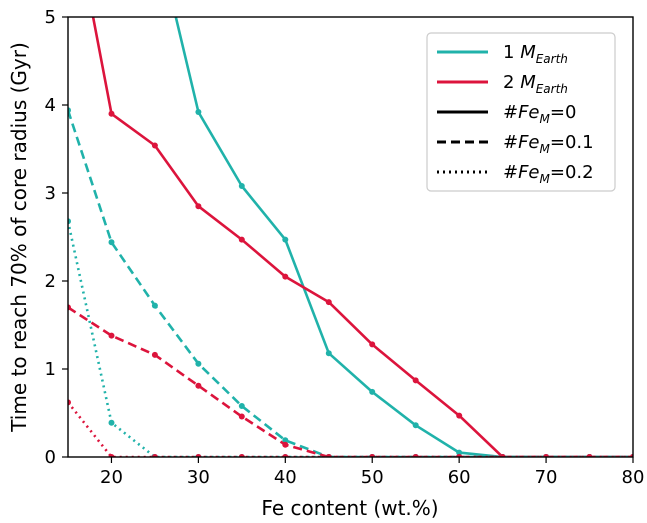 The height and width of the screenshot is (523, 647). Describe the element at coordinates (459, 477) in the screenshot. I see `x-tick-label: 60` at that location.